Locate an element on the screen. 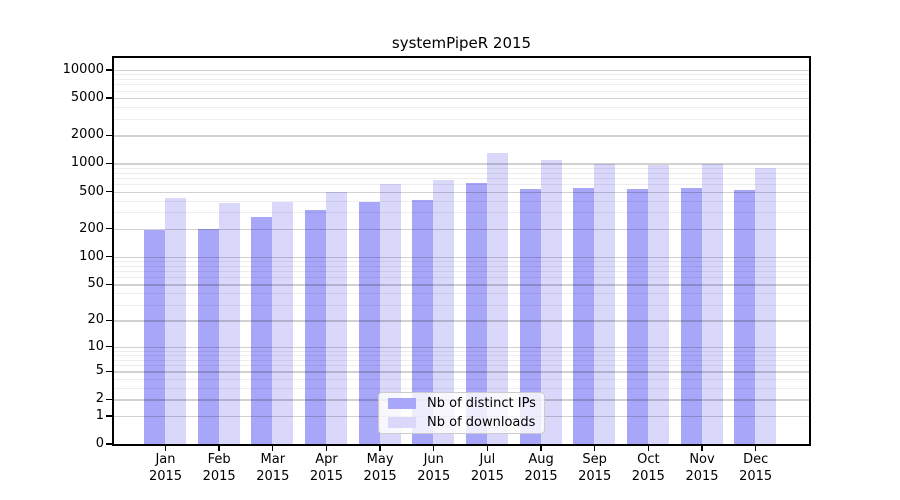 This screenshot has height=500, width=900. x-tick-label-feb: Feb 2015 is located at coordinates (219, 468).